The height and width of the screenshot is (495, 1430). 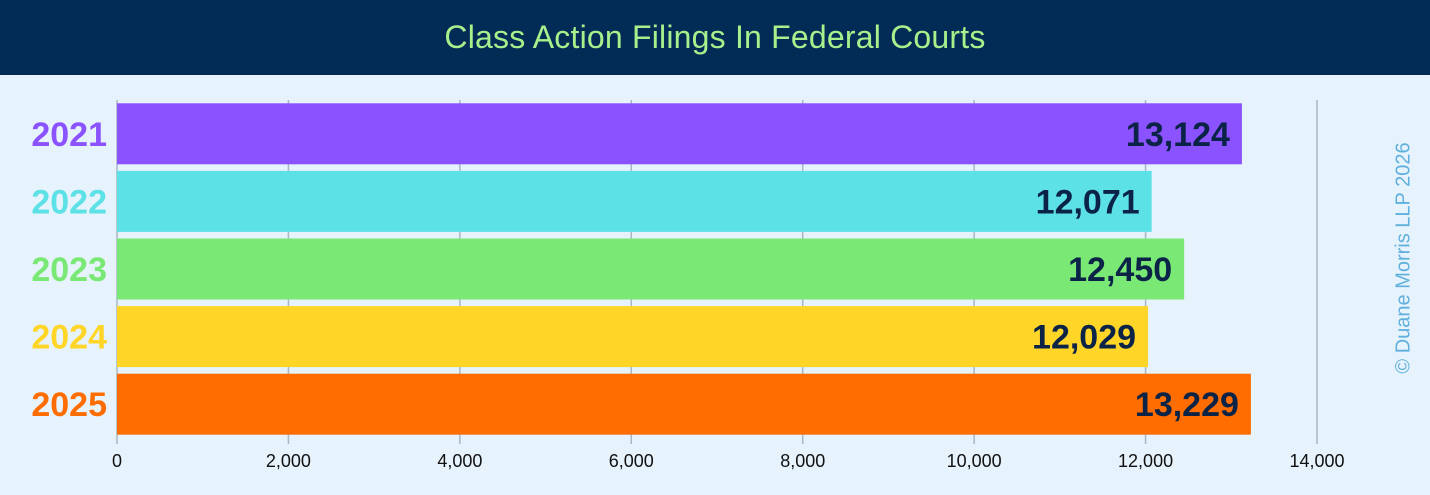 I want to click on category-label: 2024, so click(x=69, y=338).